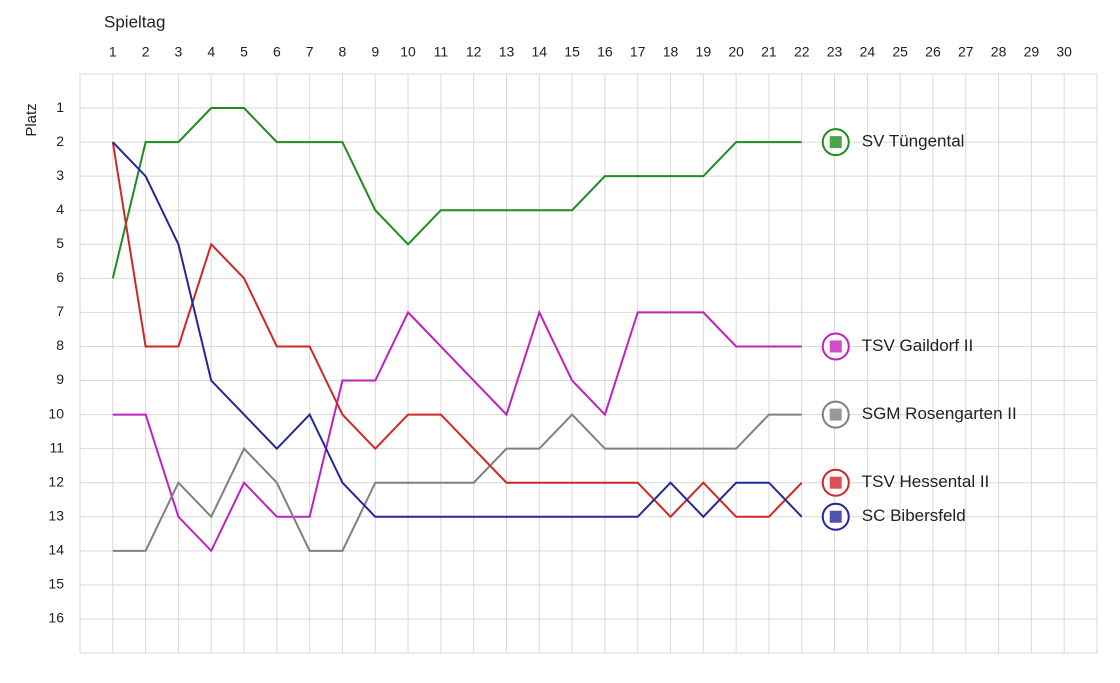 This screenshot has width=1120, height=683. What do you see at coordinates (900, 52) in the screenshot?
I see `x-tick-label: 25` at bounding box center [900, 52].